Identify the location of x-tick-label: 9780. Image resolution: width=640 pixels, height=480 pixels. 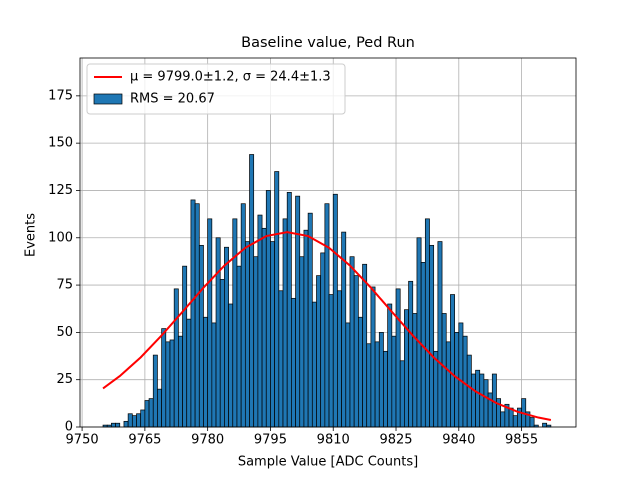
(207, 440).